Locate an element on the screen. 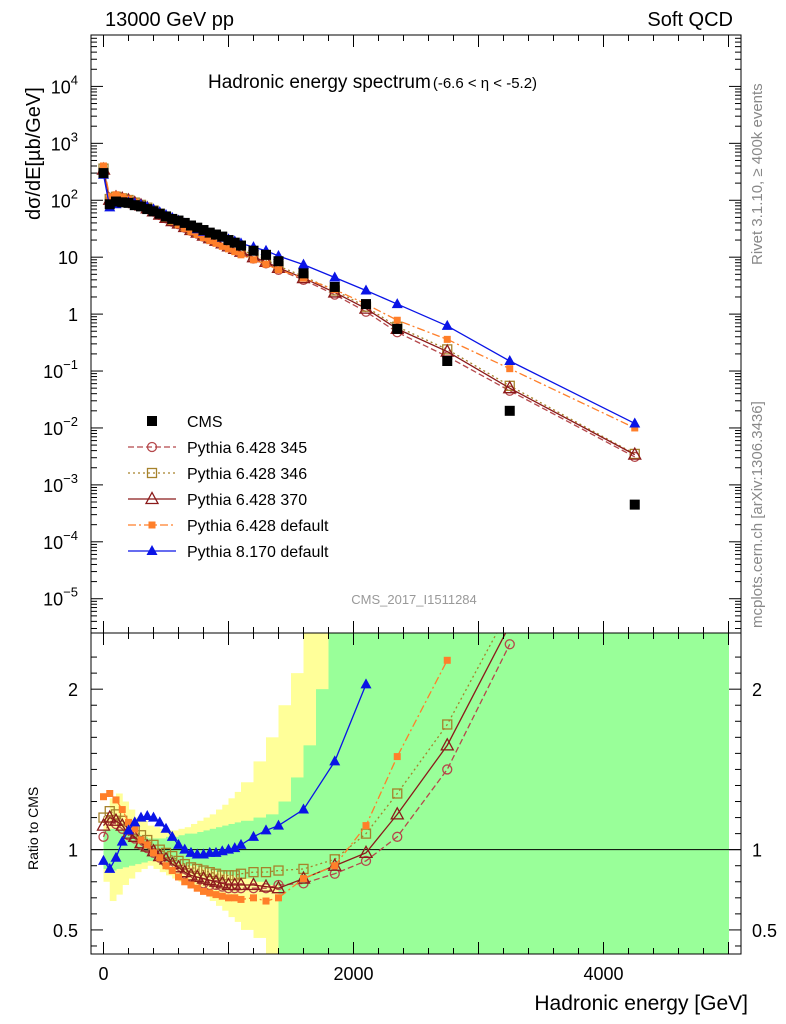  legend-marker-p6def is located at coordinates (152, 525).